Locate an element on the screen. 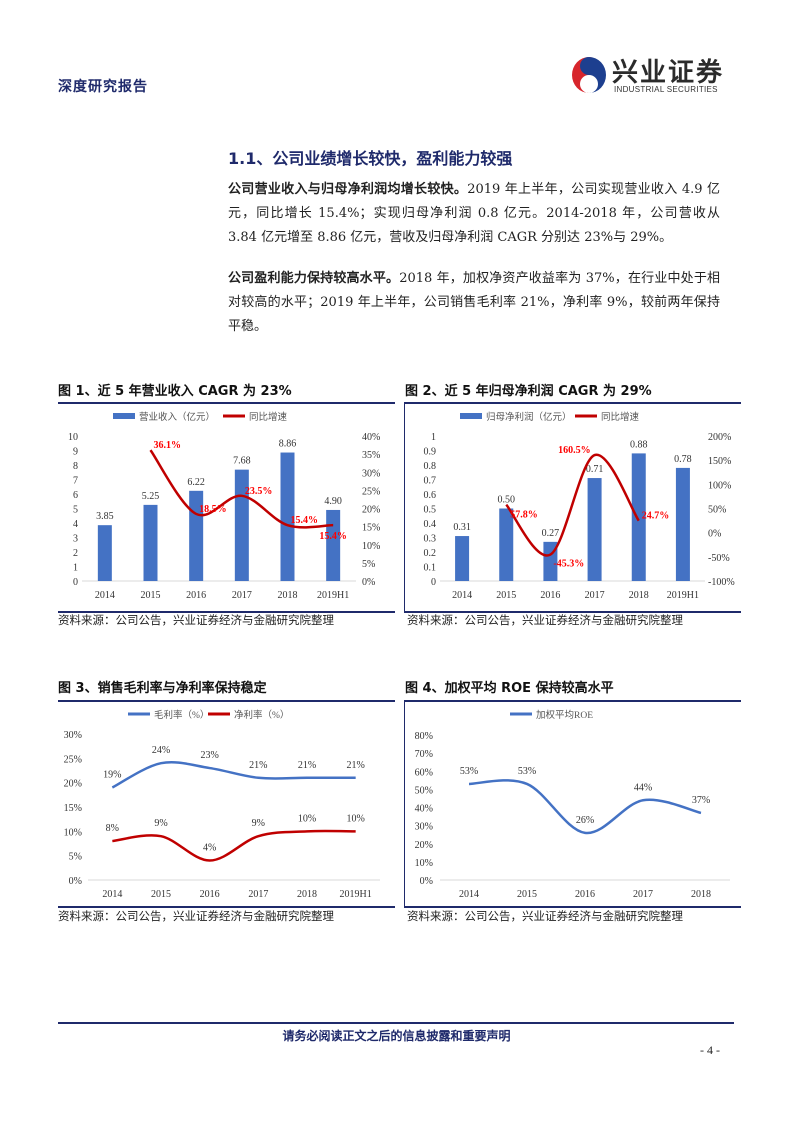 Image resolution: width=793 pixels, height=1122 pixels. y2-tick-label: 200% is located at coordinates (719, 437).